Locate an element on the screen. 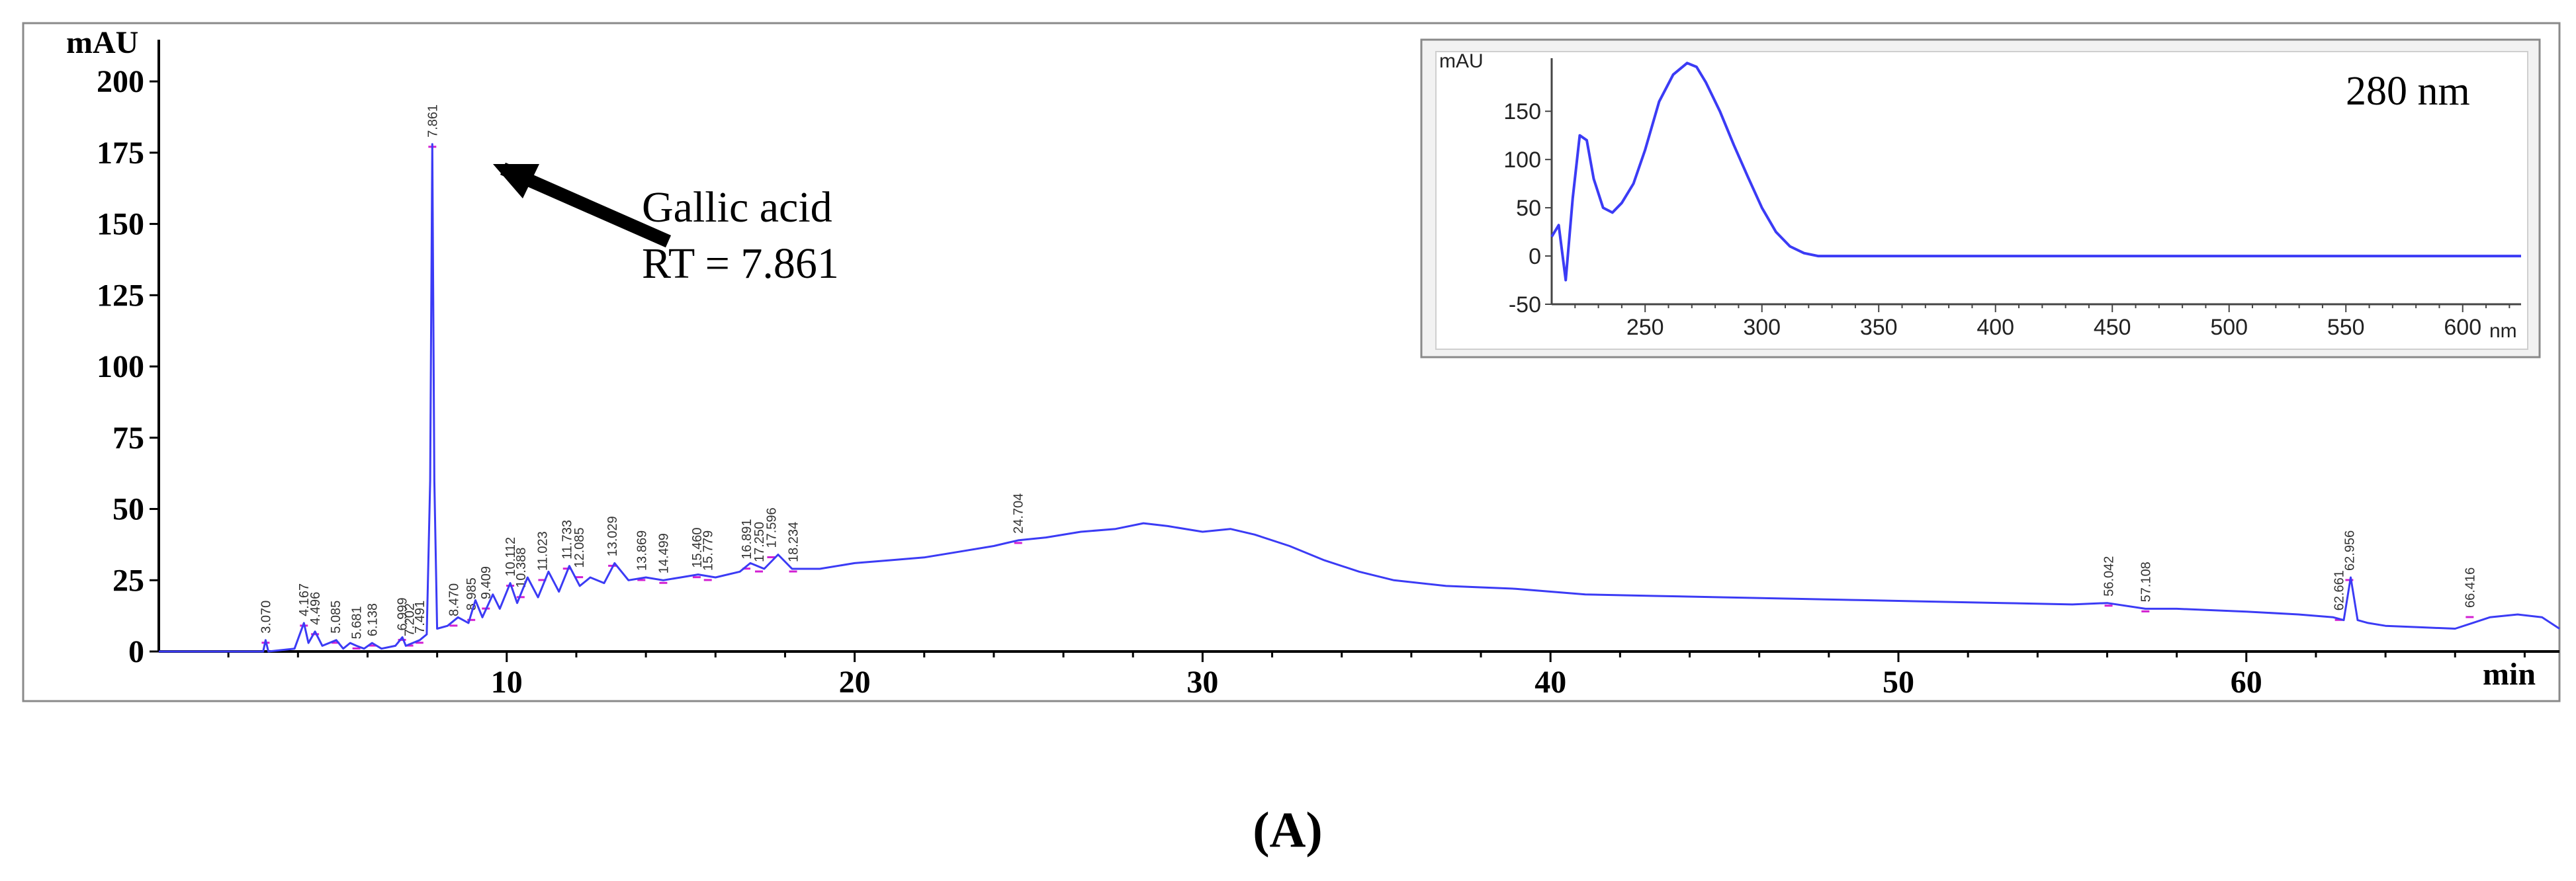  peak-label: 62.661 is located at coordinates (2339, 590).